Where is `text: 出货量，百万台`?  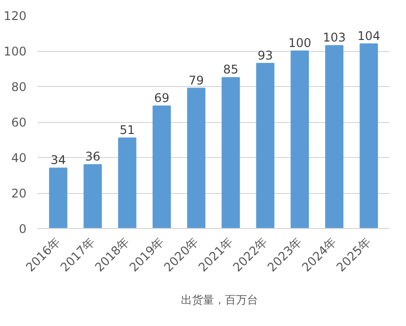 text: 出货量，百万台 is located at coordinates (219, 300).